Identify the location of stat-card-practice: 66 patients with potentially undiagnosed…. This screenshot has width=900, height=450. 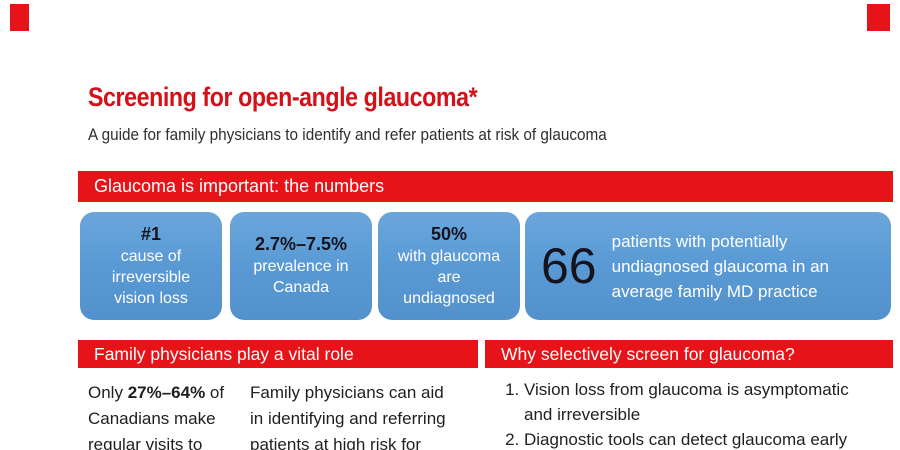
(708, 266).